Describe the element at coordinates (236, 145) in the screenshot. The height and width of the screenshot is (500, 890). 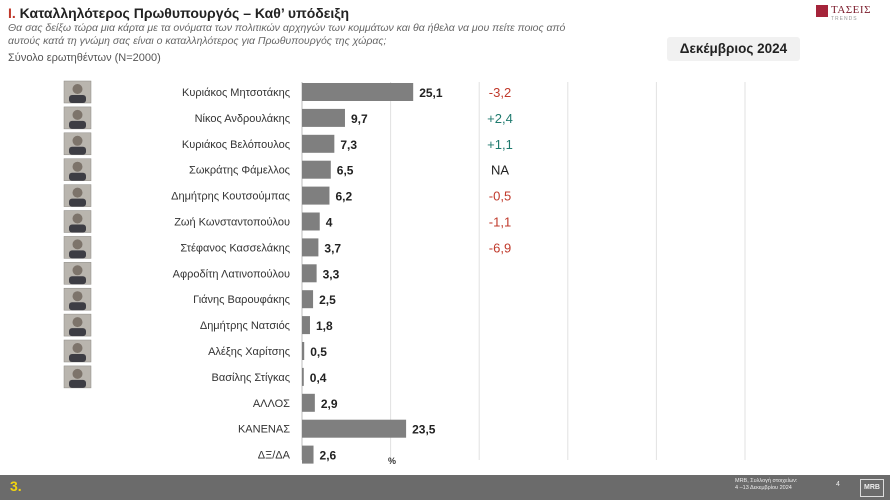
I see `category-label: Κυριάκος Βελόπουλος` at that location.